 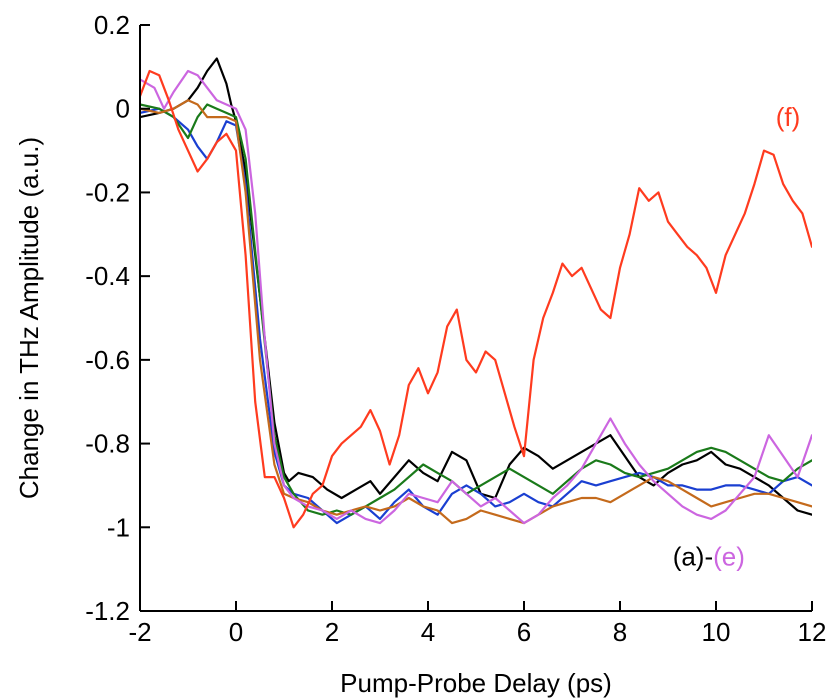 I want to click on y-tick-label: -0.6, so click(x=107, y=360).